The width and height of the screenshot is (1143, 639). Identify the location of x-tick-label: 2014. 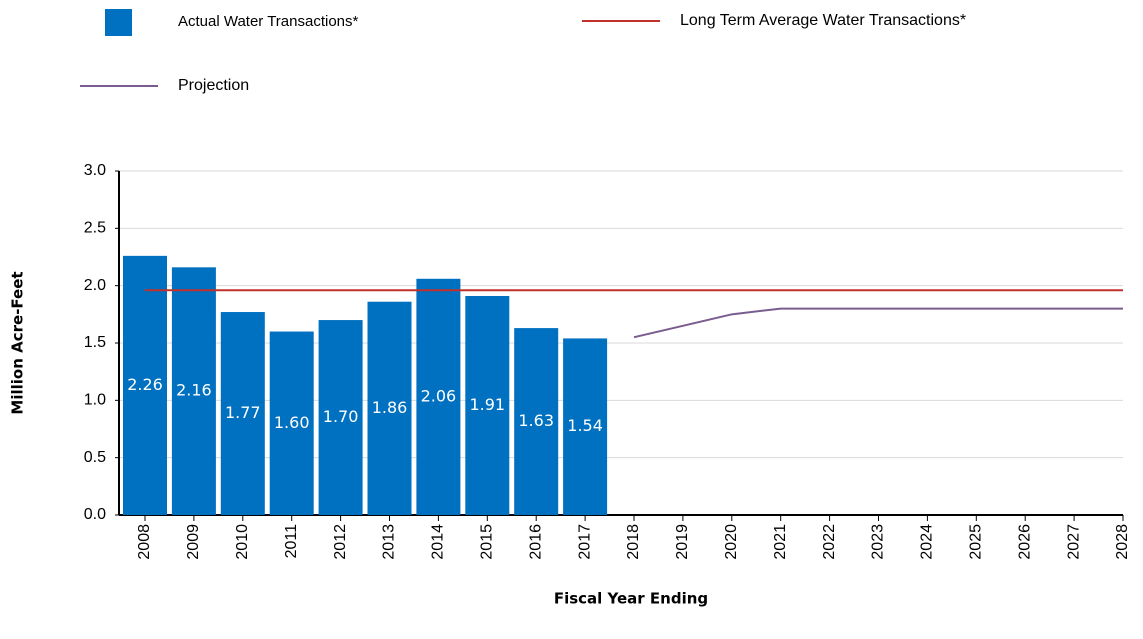
(438, 542).